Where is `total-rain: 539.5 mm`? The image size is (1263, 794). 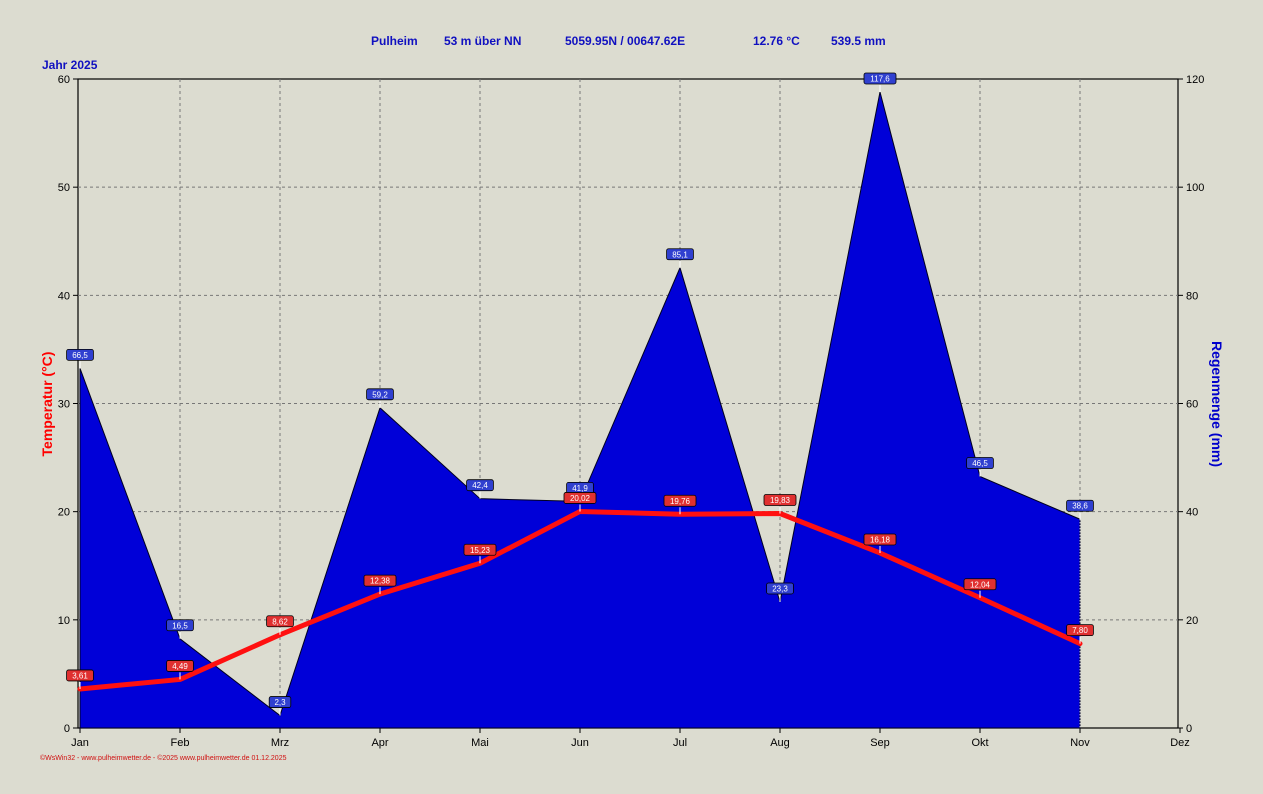 total-rain: 539.5 mm is located at coordinates (858, 41).